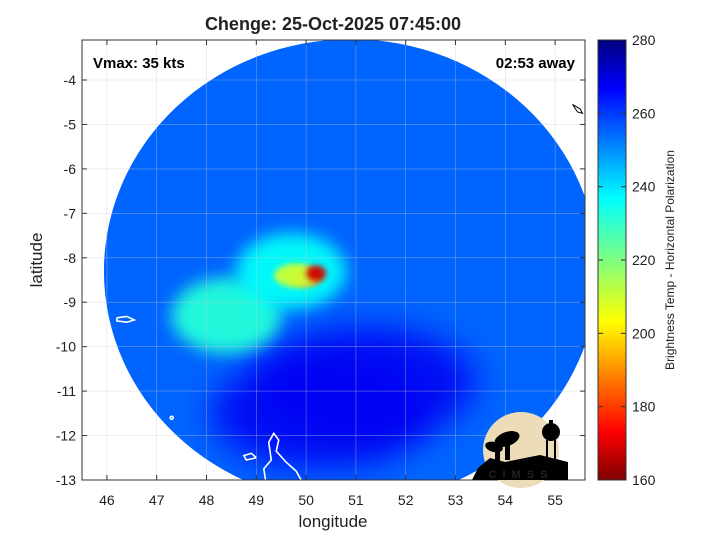 Image resolution: width=720 pixels, height=540 pixels. I want to click on y-tick-label: -8, so click(70, 258).